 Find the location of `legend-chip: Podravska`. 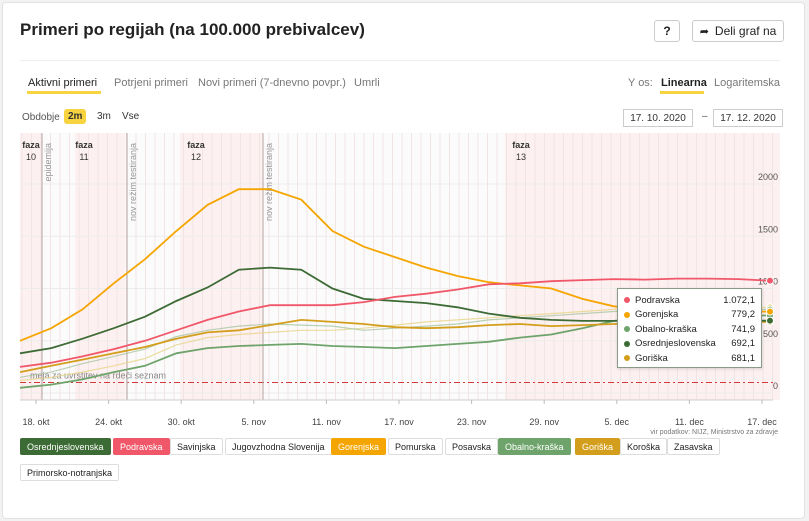

legend-chip: Podravska is located at coordinates (141, 446).